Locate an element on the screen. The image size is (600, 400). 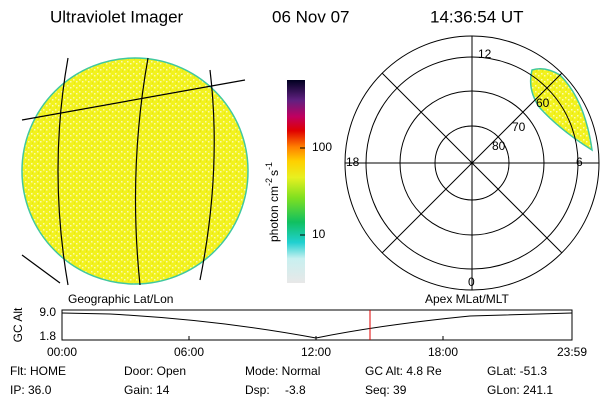
title: Ultraviolet Imager is located at coordinates (117, 16).